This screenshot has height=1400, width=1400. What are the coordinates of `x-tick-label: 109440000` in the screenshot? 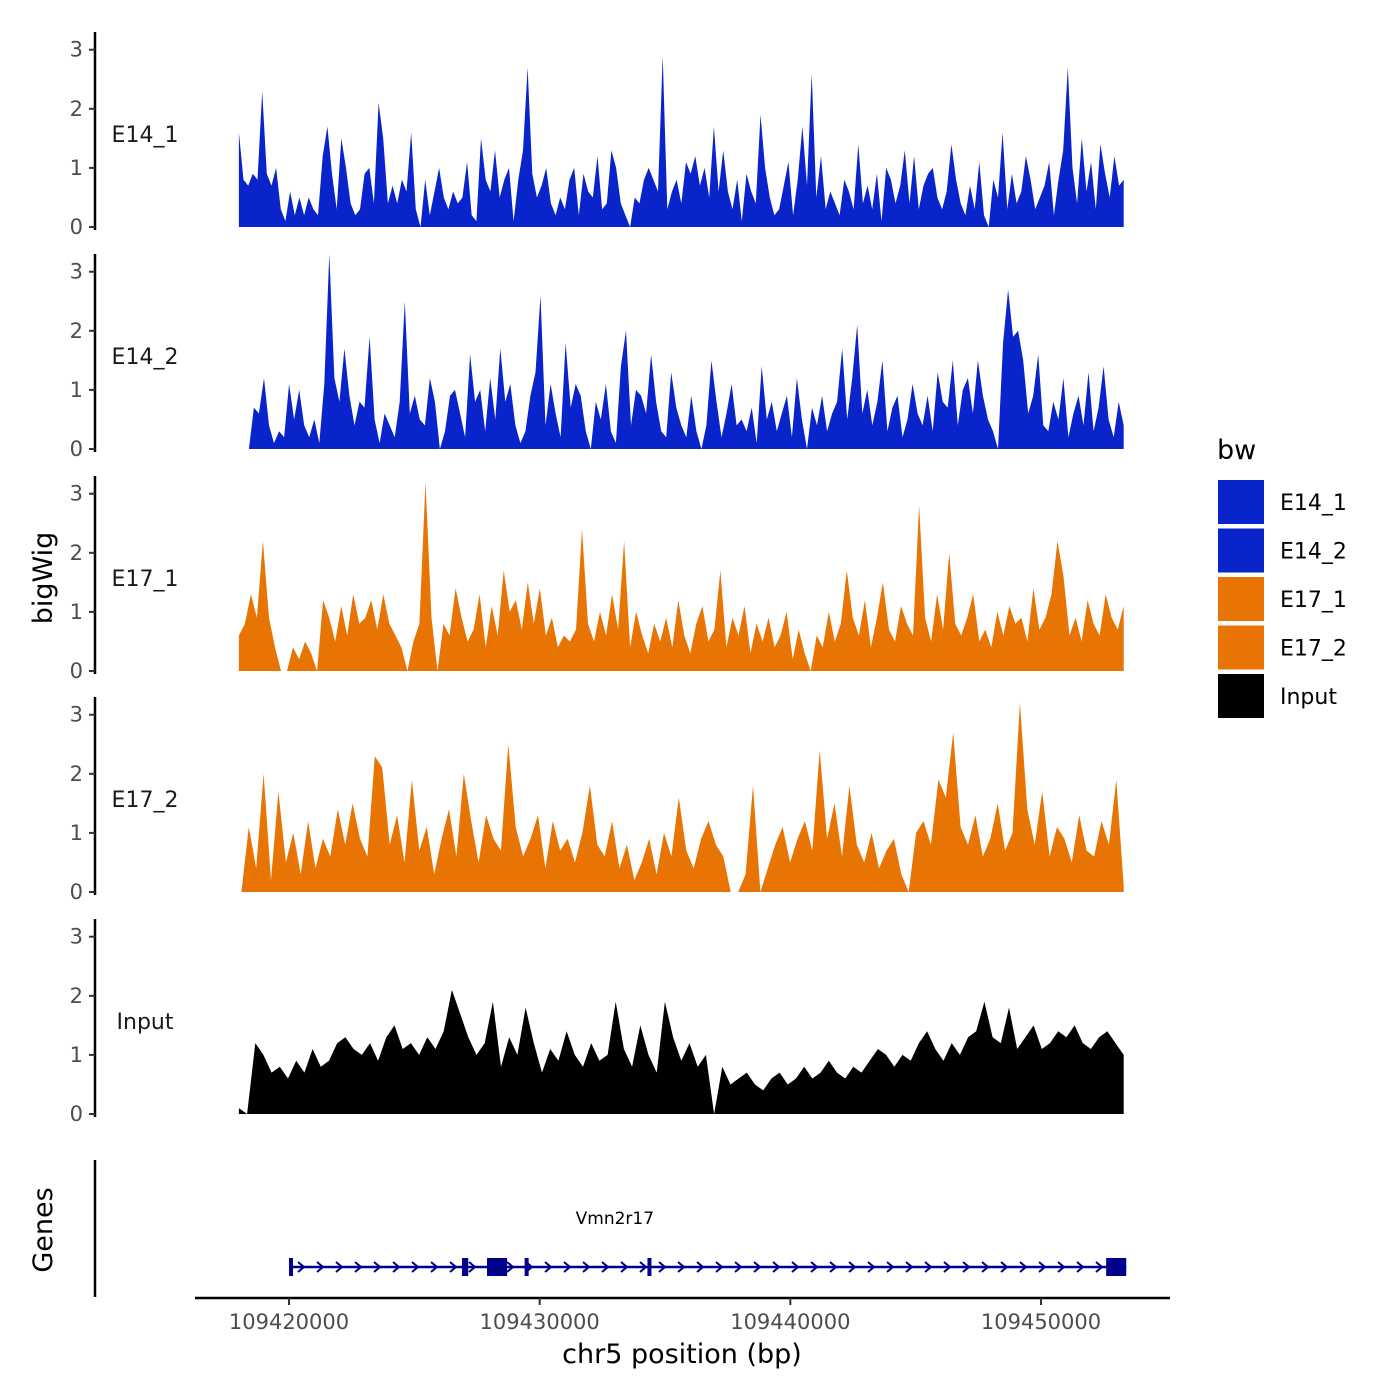 It's located at (790, 1322).